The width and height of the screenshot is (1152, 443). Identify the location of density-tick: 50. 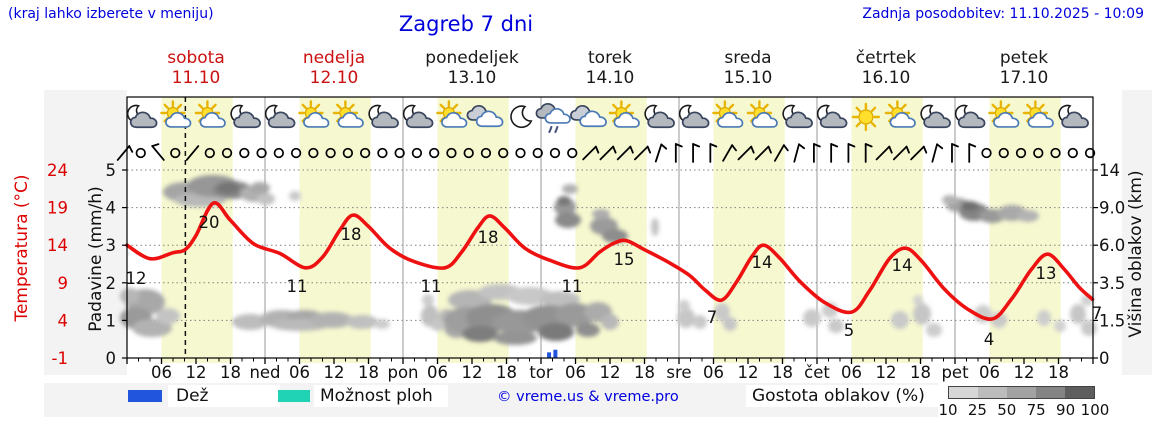
(1007, 410).